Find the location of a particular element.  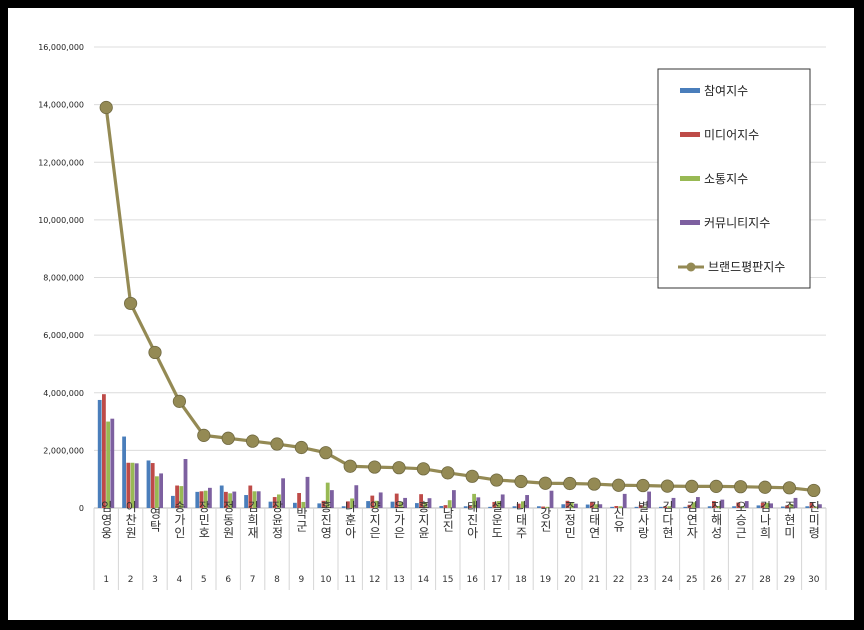

y-tick-label: 14,000,000 is located at coordinates (61, 105).